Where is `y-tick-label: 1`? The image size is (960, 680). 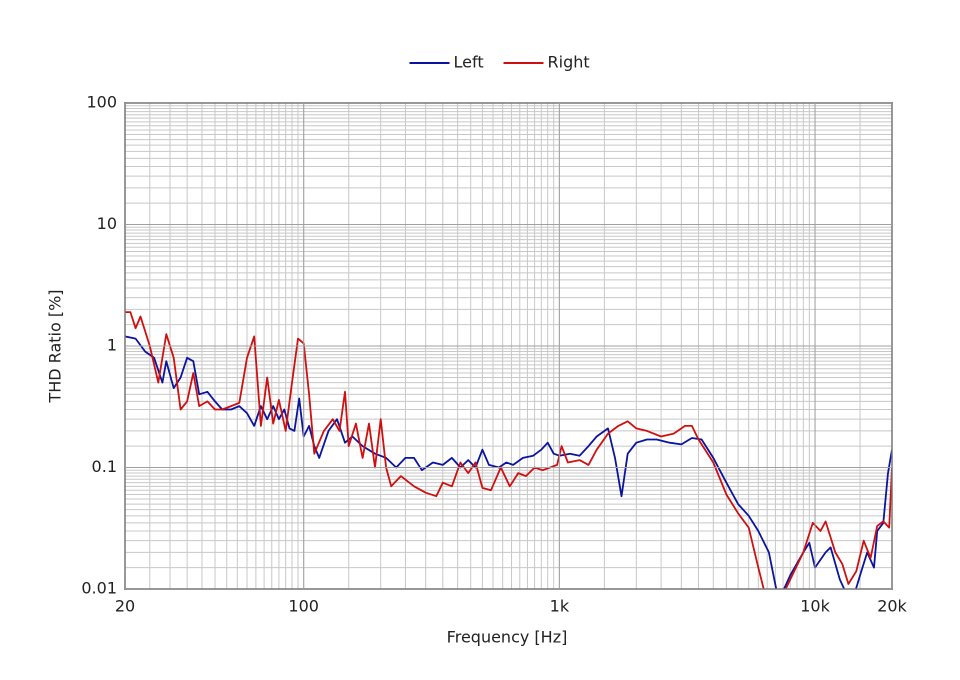
y-tick-label: 1 is located at coordinates (112, 345).